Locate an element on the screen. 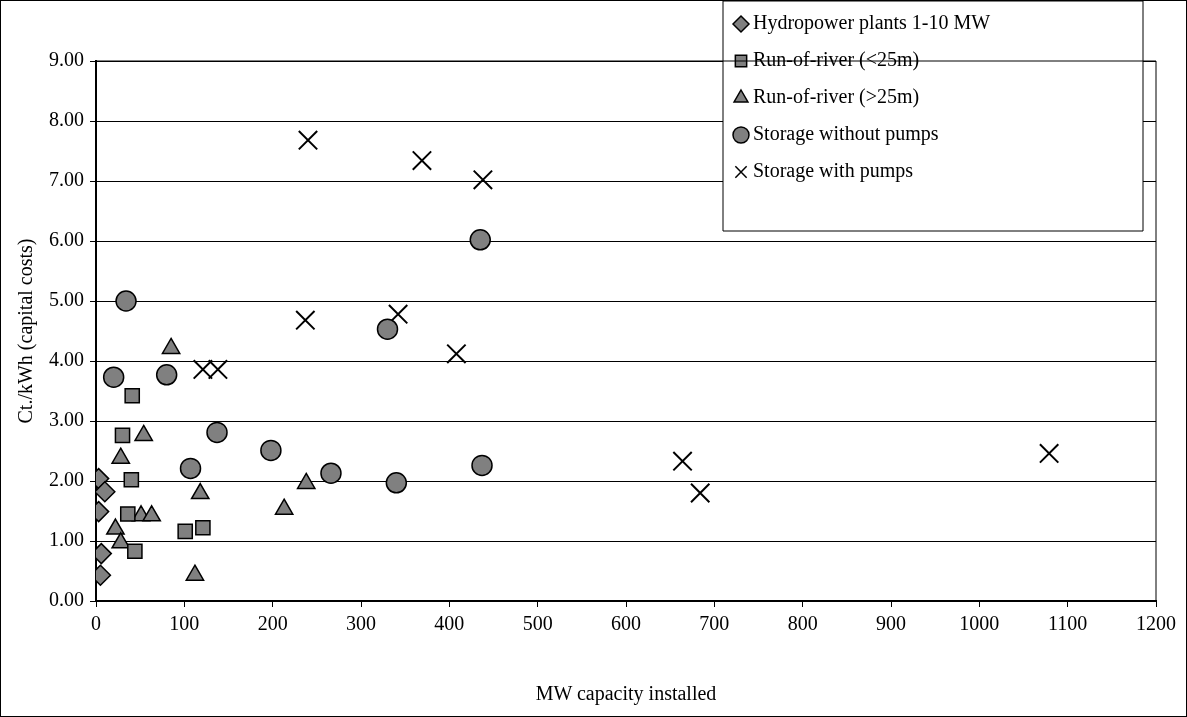 This screenshot has height=717, width=1187. x-tick-label: 100 is located at coordinates (184, 623).